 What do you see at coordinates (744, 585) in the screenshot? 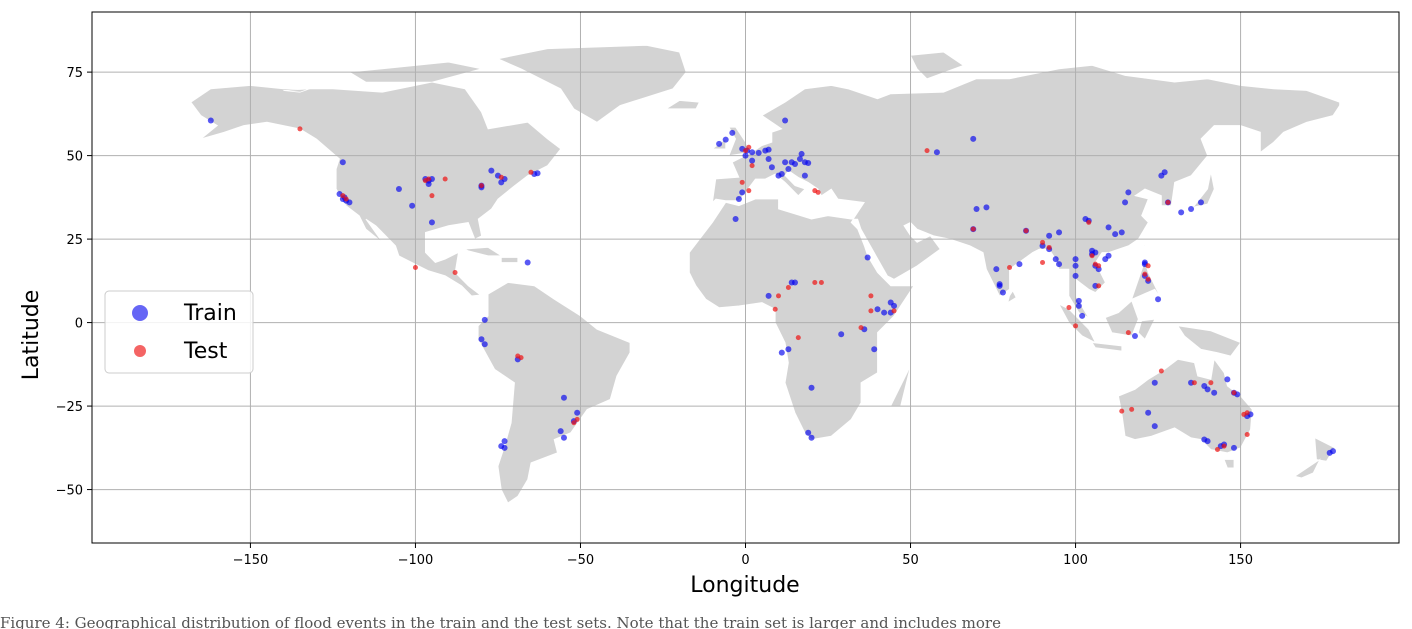
I see `x-axis-label: Longitude` at bounding box center [744, 585].